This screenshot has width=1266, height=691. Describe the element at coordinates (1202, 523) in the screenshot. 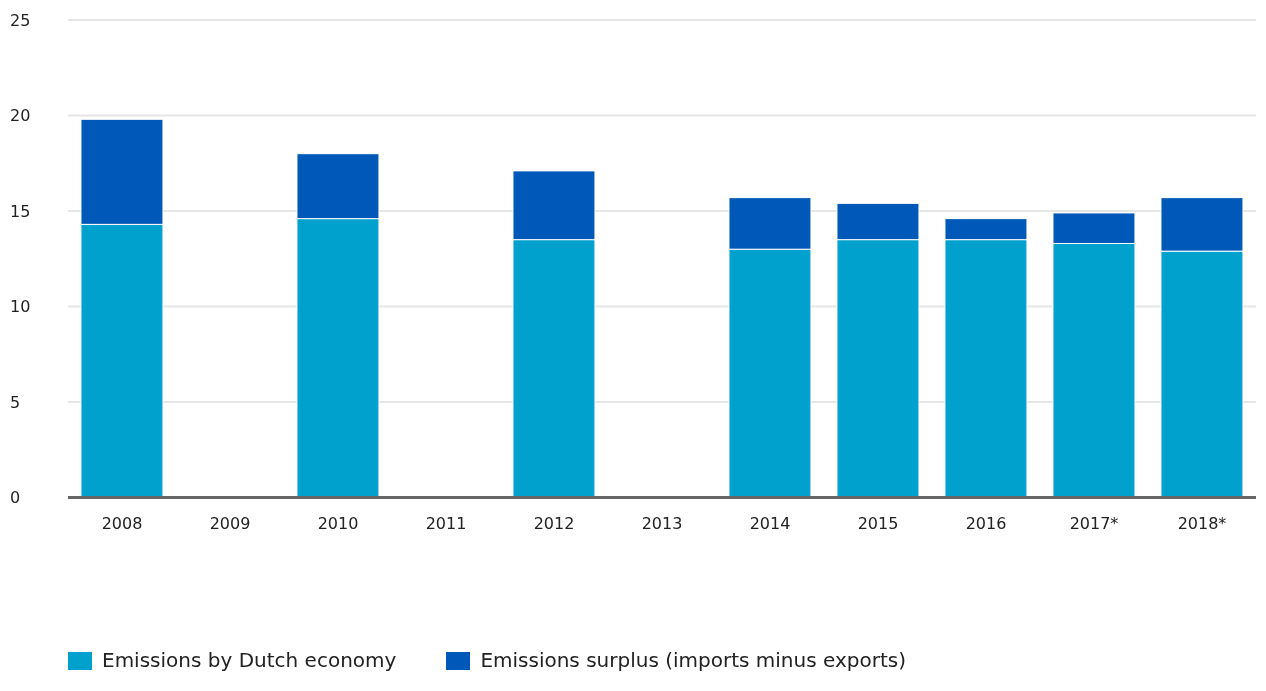

I see `x-tick-label: 2018*` at that location.